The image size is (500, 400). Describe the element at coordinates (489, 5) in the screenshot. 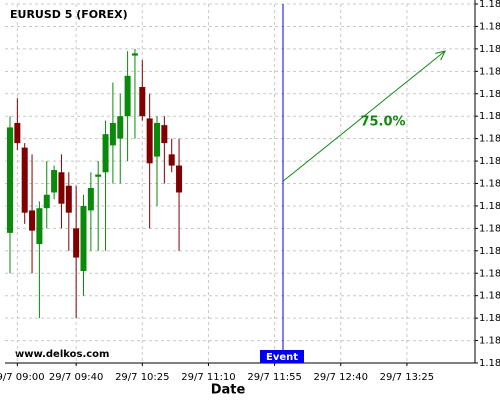

I see `y-tick-label: 1.1882` at that location.